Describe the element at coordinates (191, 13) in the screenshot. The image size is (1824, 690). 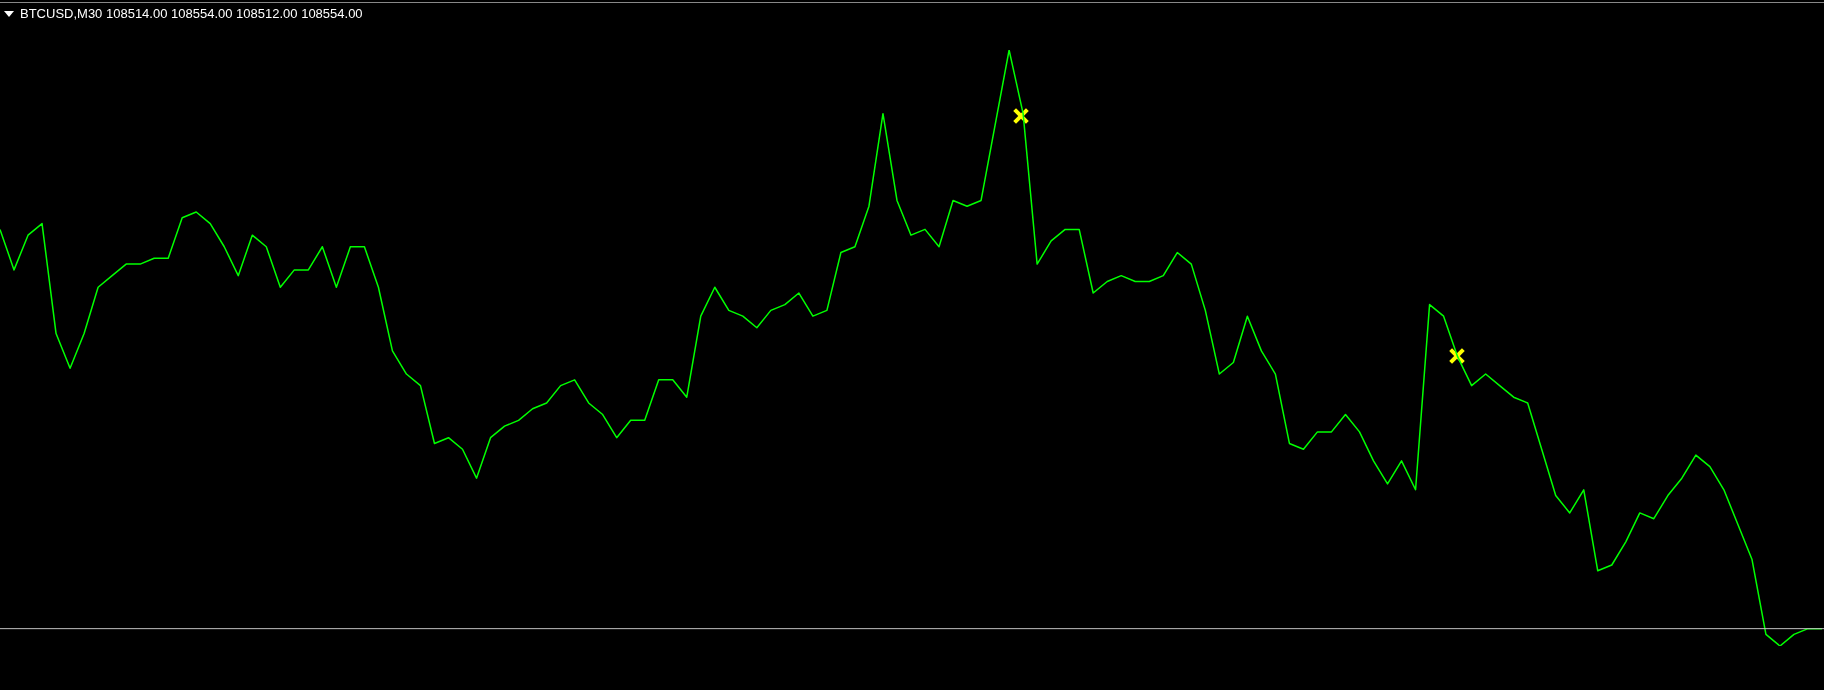
I see `chart-title: BTCUSD,M30 108514.00 108554.00 108512.00 108554.00` at that location.